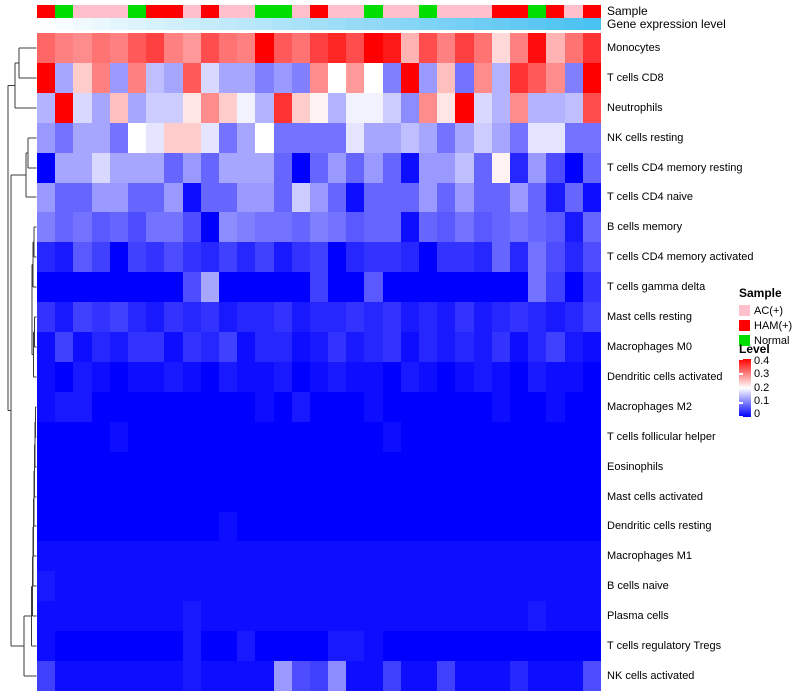 Image resolution: width=800 pixels, height=700 pixels. What do you see at coordinates (627, 11) in the screenshot?
I see `sample-annotation-label: Sample` at bounding box center [627, 11].